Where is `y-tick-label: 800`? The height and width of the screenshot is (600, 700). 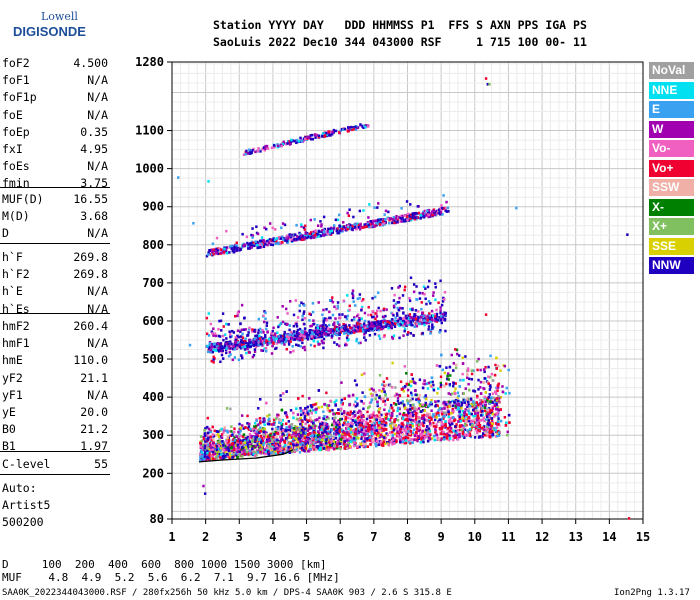
y-tick-label: 800 is located at coordinates (153, 245).